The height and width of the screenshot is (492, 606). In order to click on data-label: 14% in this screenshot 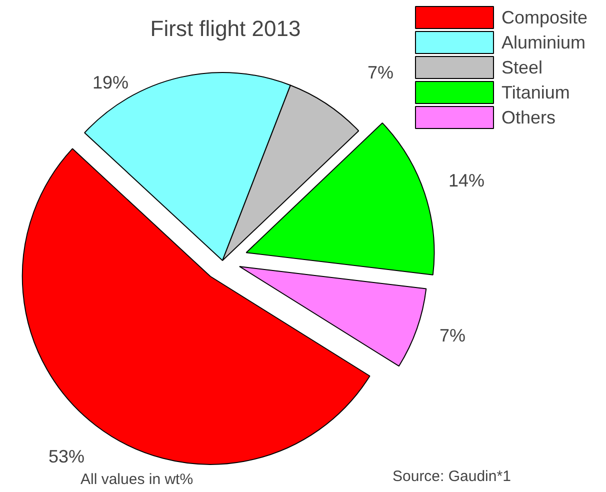, I will do `click(466, 180)`.